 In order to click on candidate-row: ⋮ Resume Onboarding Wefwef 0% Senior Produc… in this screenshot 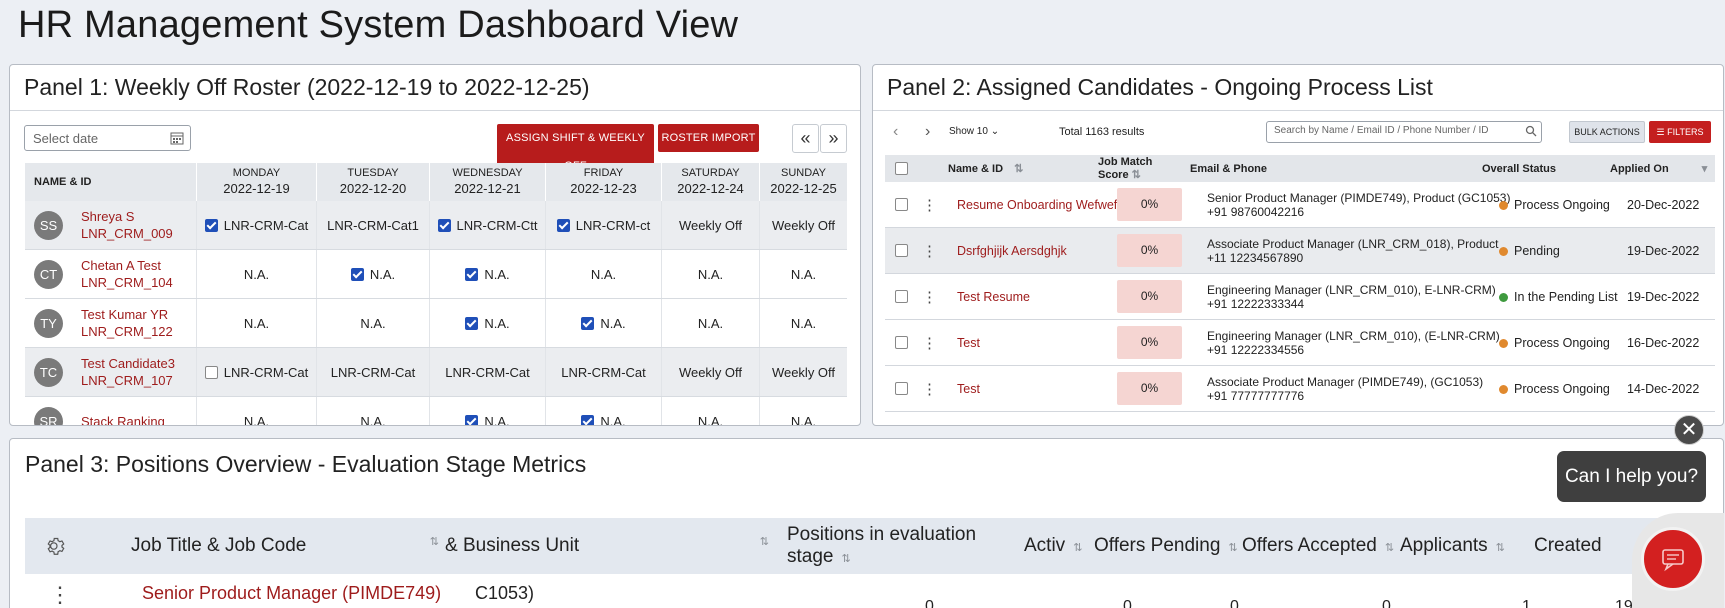, I will do `click(1300, 205)`.